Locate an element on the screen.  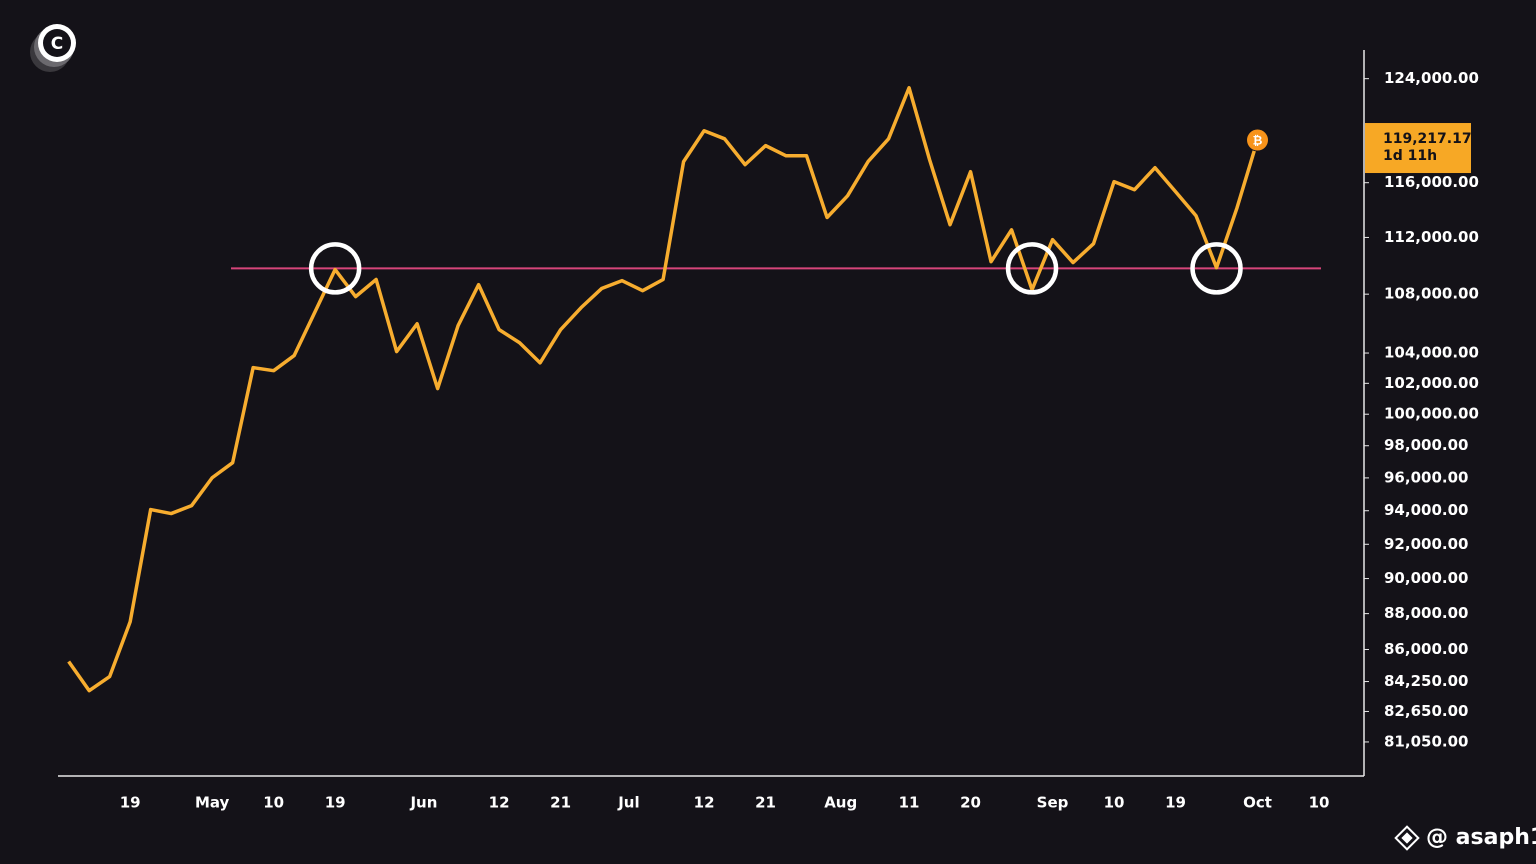
watermark: @ asaph1 is located at coordinates (1465, 838).